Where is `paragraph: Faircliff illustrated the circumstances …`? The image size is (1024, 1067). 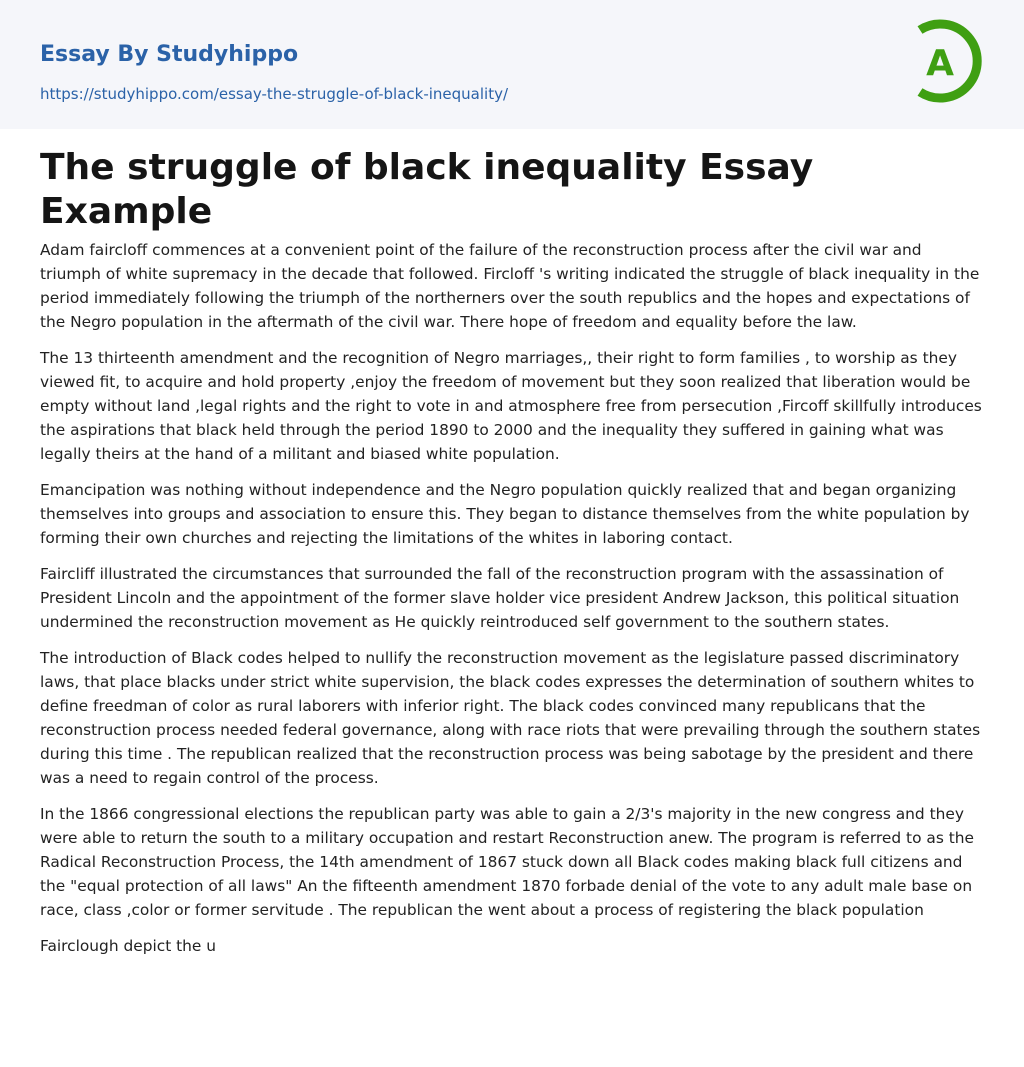
paragraph: Faircliff illustrated the circumstances … is located at coordinates (500, 598).